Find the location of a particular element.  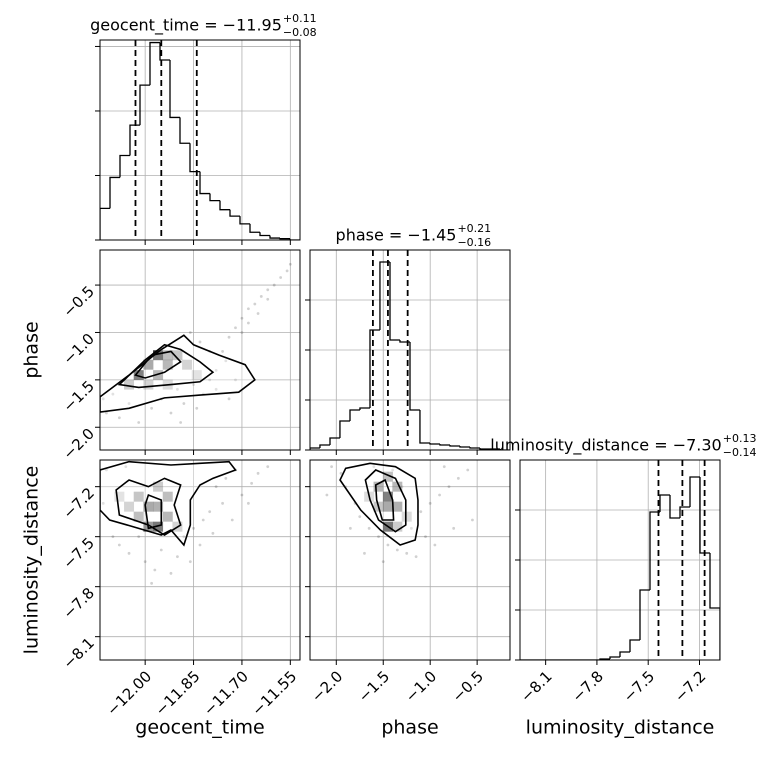

panel-title: luminosity_distance = −7.30 is located at coordinates (605, 446).